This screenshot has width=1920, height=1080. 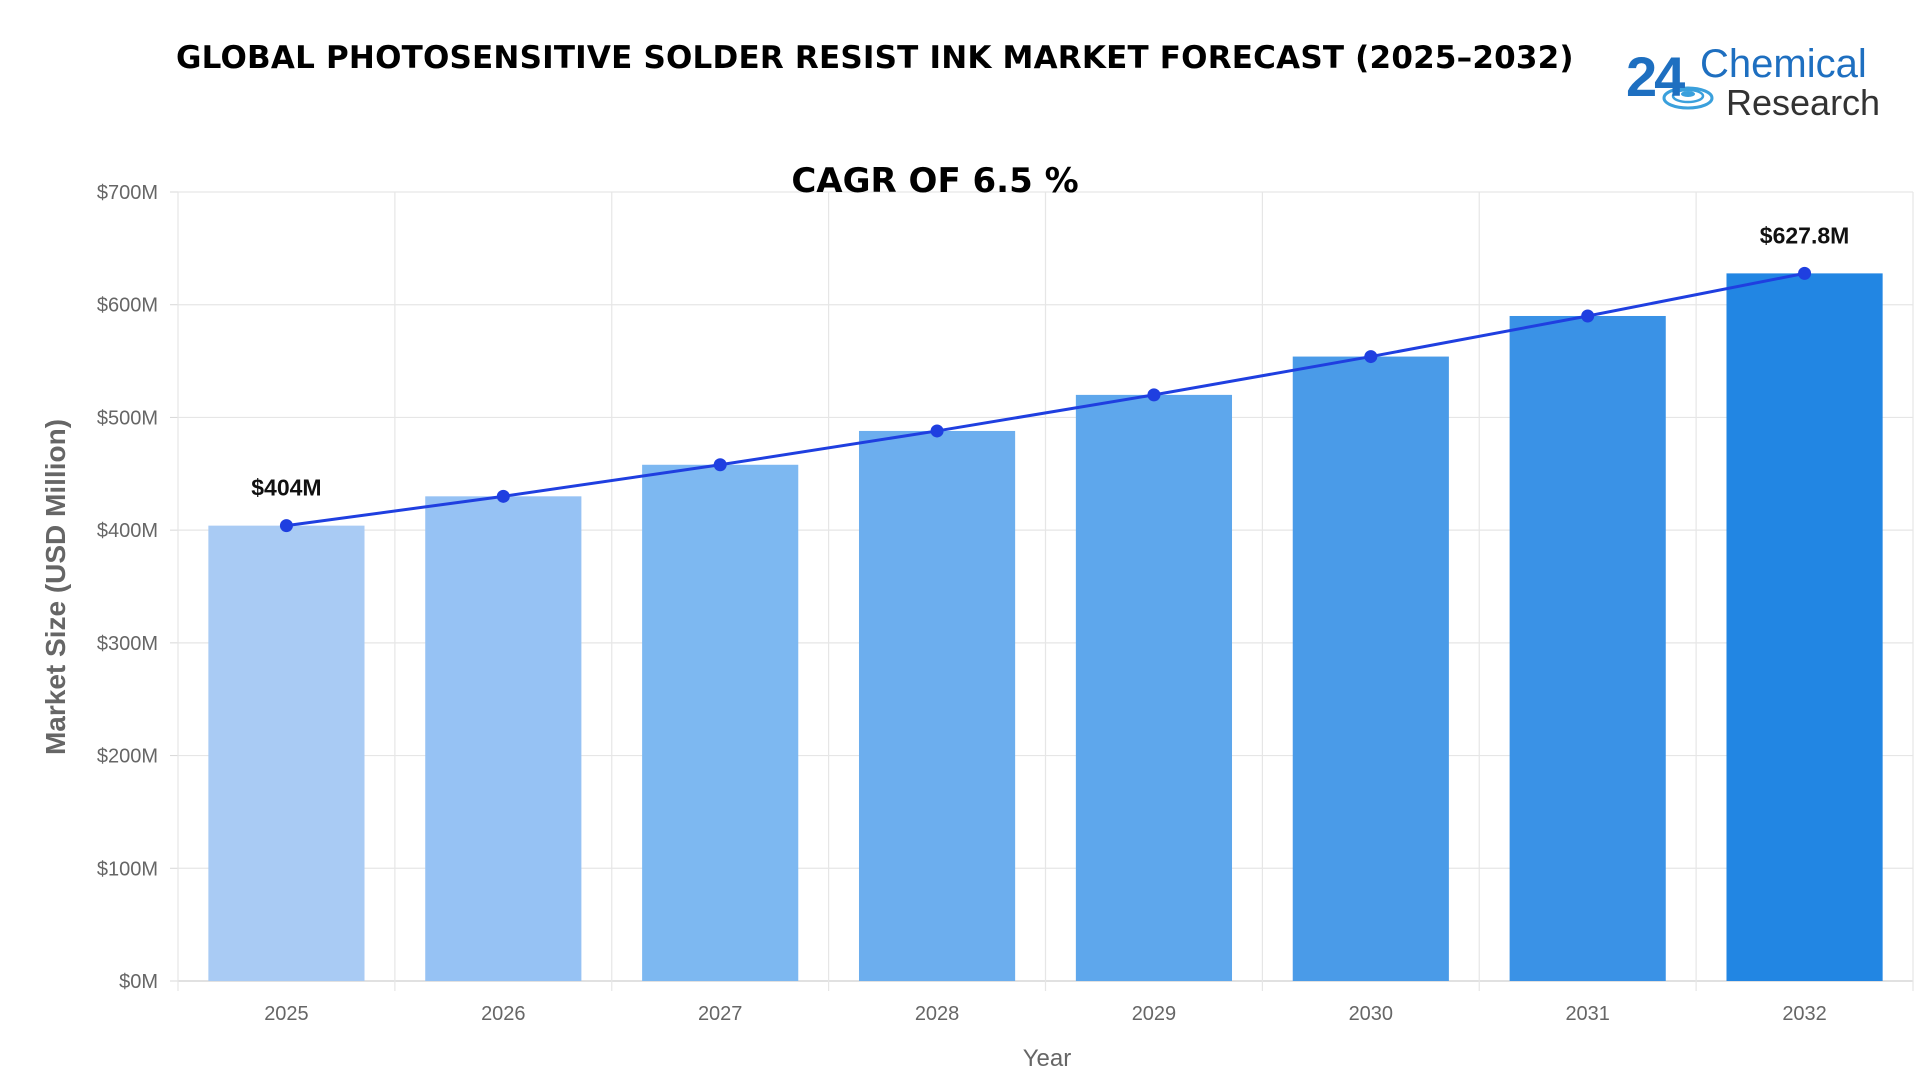 What do you see at coordinates (503, 1014) in the screenshot?
I see `x-tick-label: 2026` at bounding box center [503, 1014].